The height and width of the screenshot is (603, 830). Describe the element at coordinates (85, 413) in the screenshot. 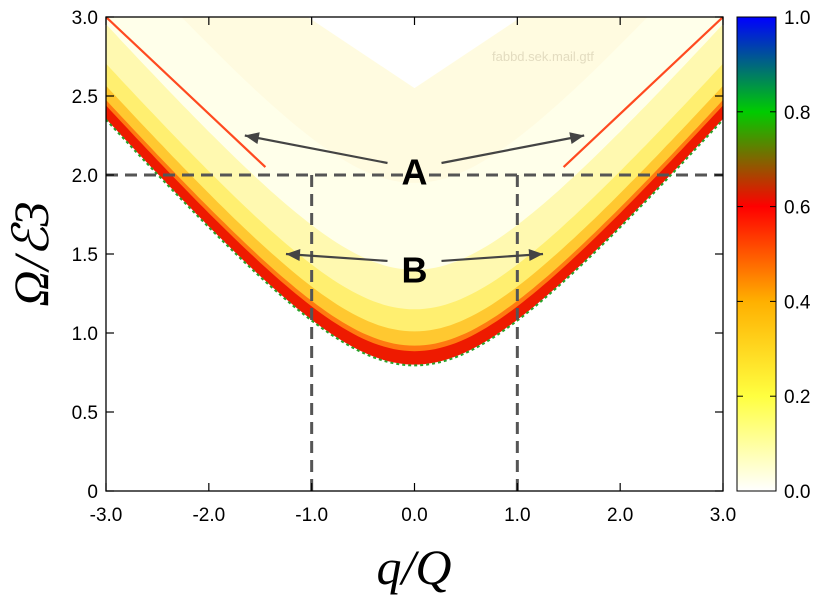

I see `y-tick-label: 0.5` at that location.